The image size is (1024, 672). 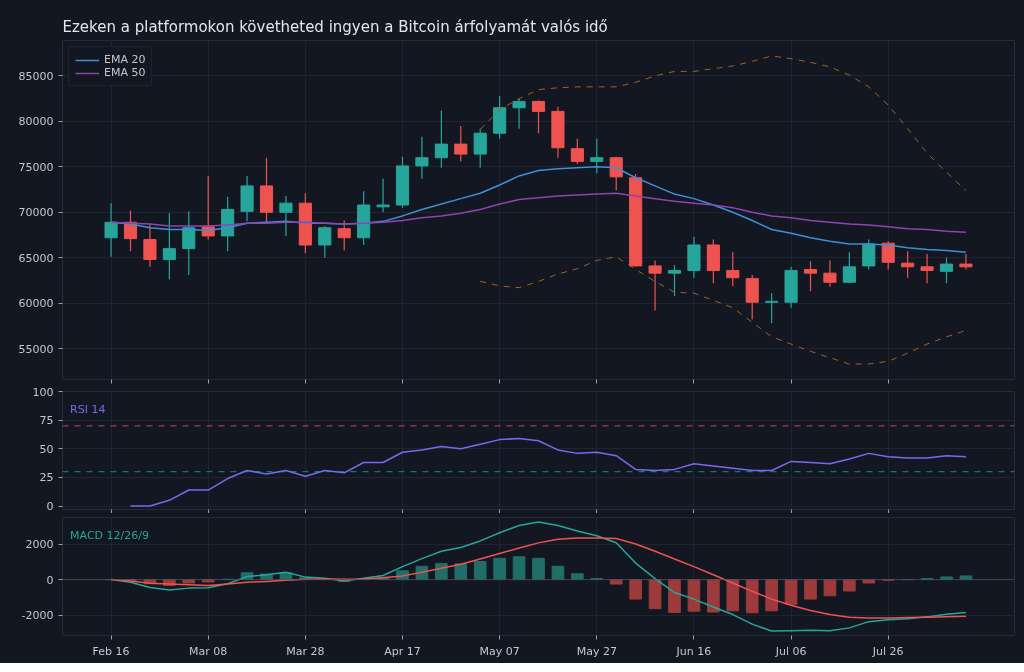 What do you see at coordinates (335, 26) in the screenshot?
I see `chart-title: Ezeken a platformokon követheted ingyen a Bitcoin árfolyamát valós idő` at bounding box center [335, 26].